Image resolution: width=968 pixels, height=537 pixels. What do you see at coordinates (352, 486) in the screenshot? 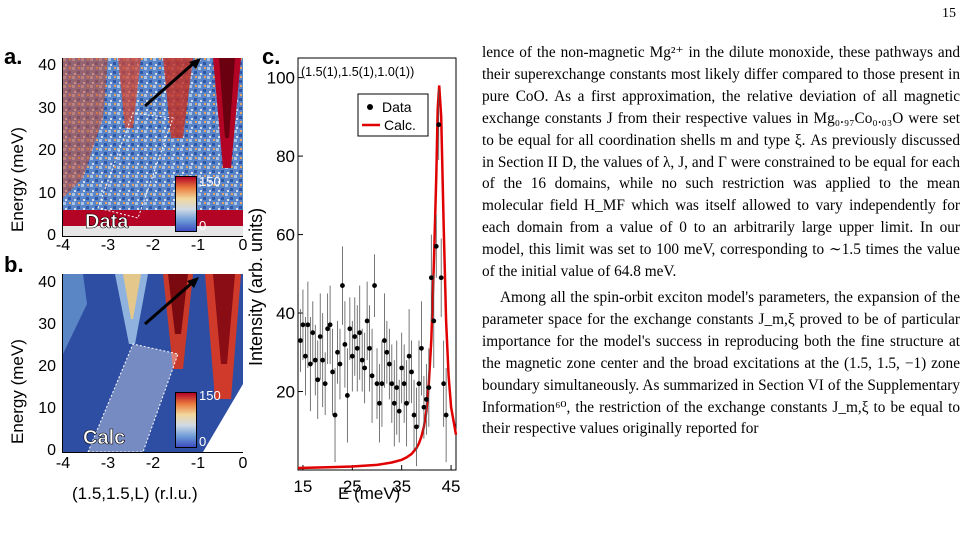
I see `panel-c-xtick-label: 25` at bounding box center [352, 486].